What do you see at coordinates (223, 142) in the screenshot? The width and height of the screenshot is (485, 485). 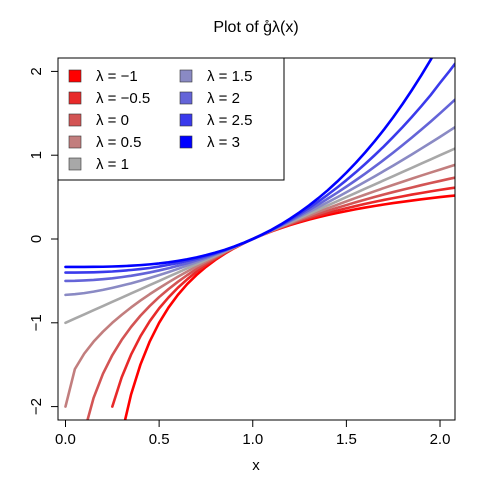 I see `legend-label-8: λ = 3` at bounding box center [223, 142].